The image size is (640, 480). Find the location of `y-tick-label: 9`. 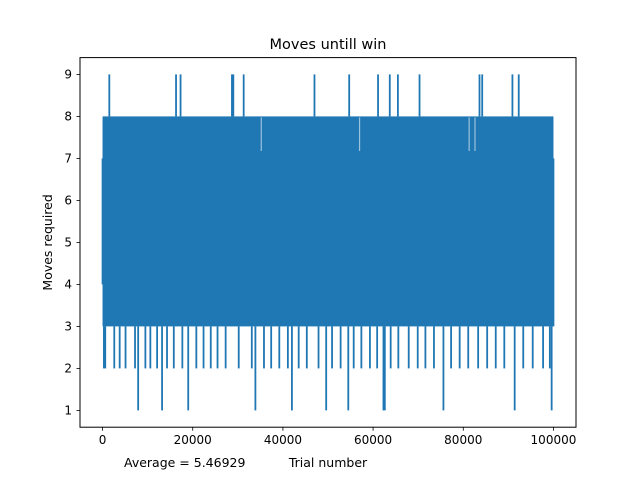

y-tick-label: 9 is located at coordinates (68, 75).